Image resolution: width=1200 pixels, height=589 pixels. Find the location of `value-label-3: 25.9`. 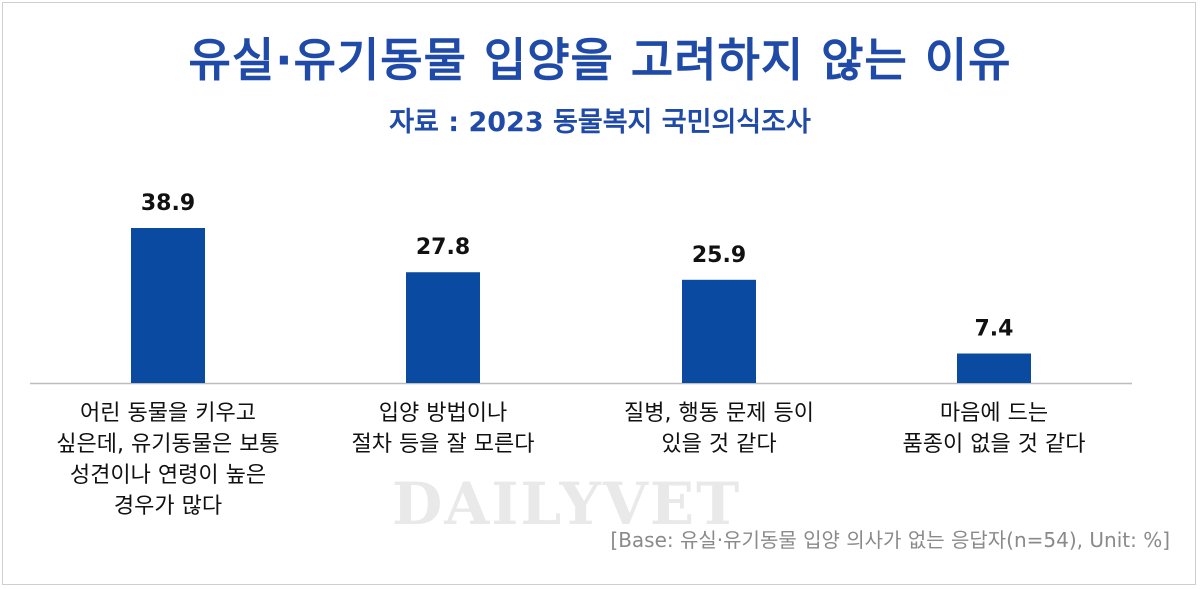

value-label-3: 25.9 is located at coordinates (719, 255).